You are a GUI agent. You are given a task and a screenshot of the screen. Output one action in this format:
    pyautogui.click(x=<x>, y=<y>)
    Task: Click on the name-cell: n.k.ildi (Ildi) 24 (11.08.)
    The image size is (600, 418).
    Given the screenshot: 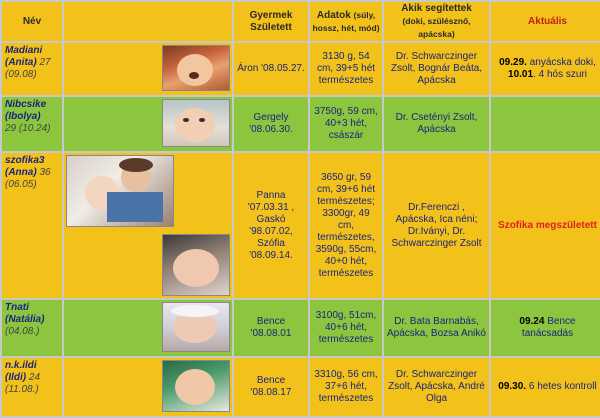 What is the action you would take?
    pyautogui.click(x=32, y=386)
    